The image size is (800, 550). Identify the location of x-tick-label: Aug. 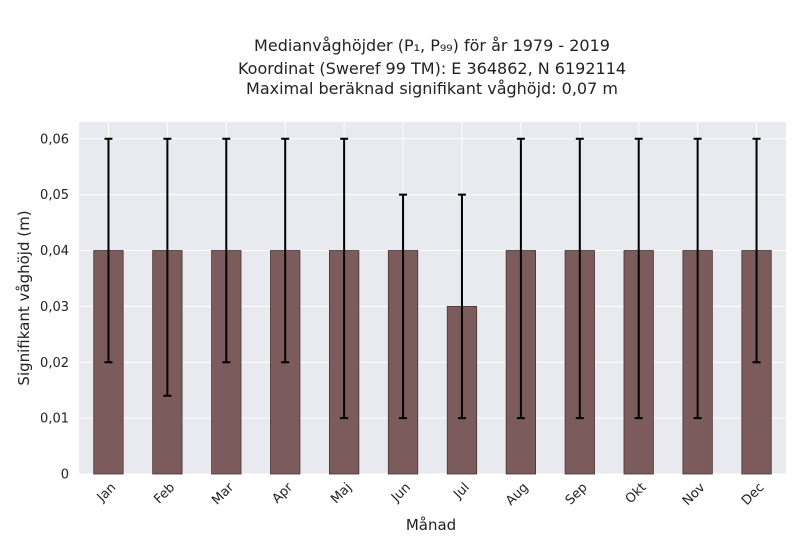
(517, 494).